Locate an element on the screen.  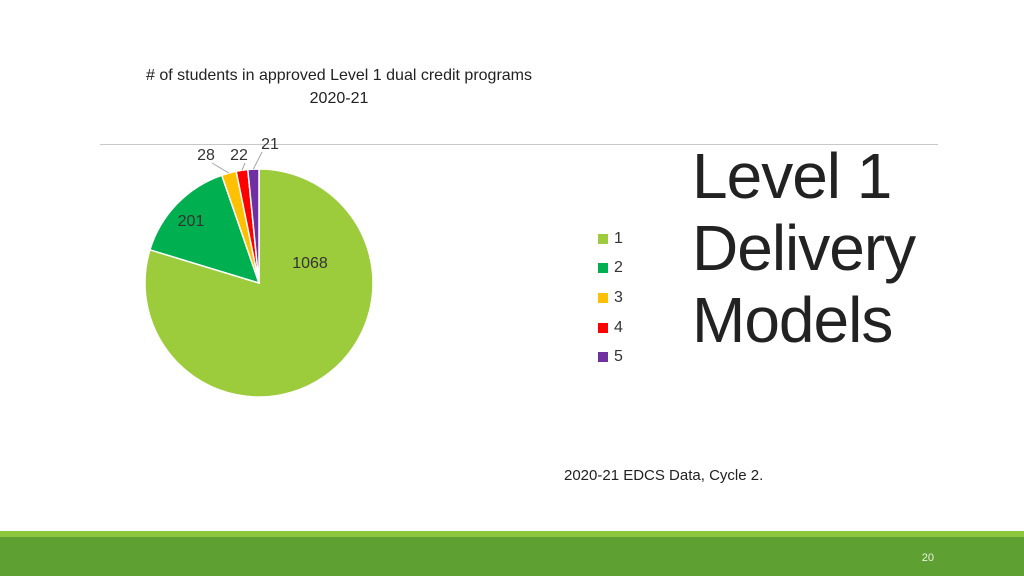
legend-label: 2 is located at coordinates (618, 268).